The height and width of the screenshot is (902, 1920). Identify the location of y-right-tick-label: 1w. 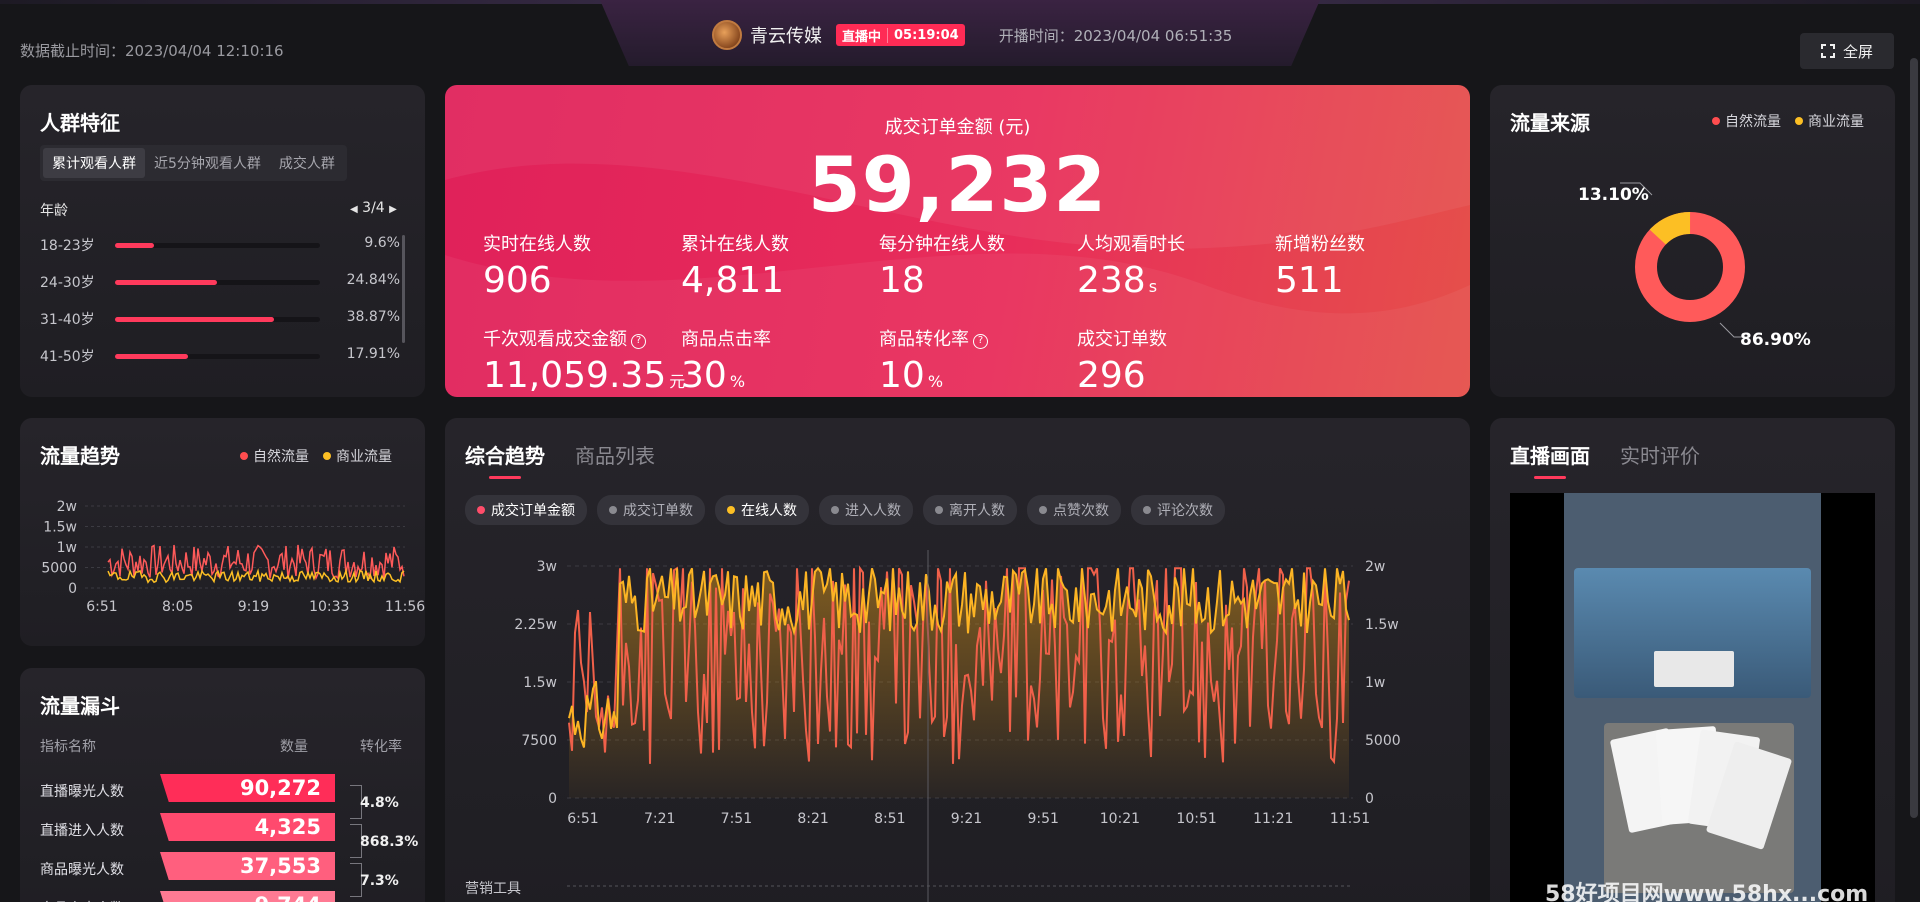
(1375, 683).